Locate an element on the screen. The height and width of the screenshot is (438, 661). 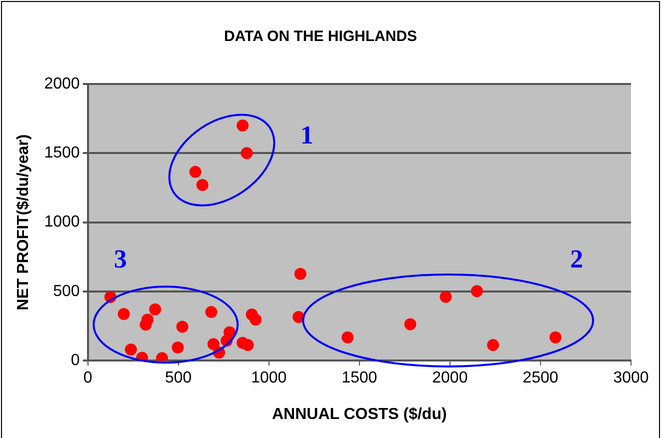
x-axis-title: ANNUAL COSTS ($/du) is located at coordinates (359, 414).